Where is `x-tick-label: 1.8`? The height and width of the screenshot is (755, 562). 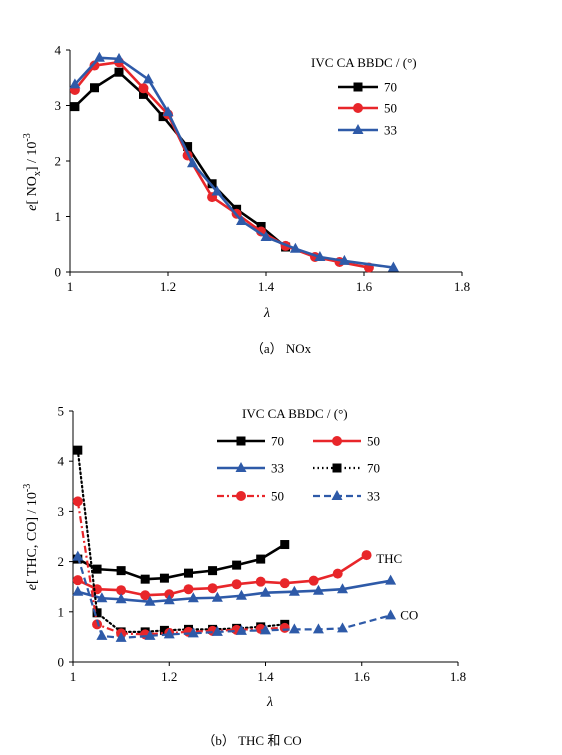
x-tick-label: 1.8 is located at coordinates (462, 286).